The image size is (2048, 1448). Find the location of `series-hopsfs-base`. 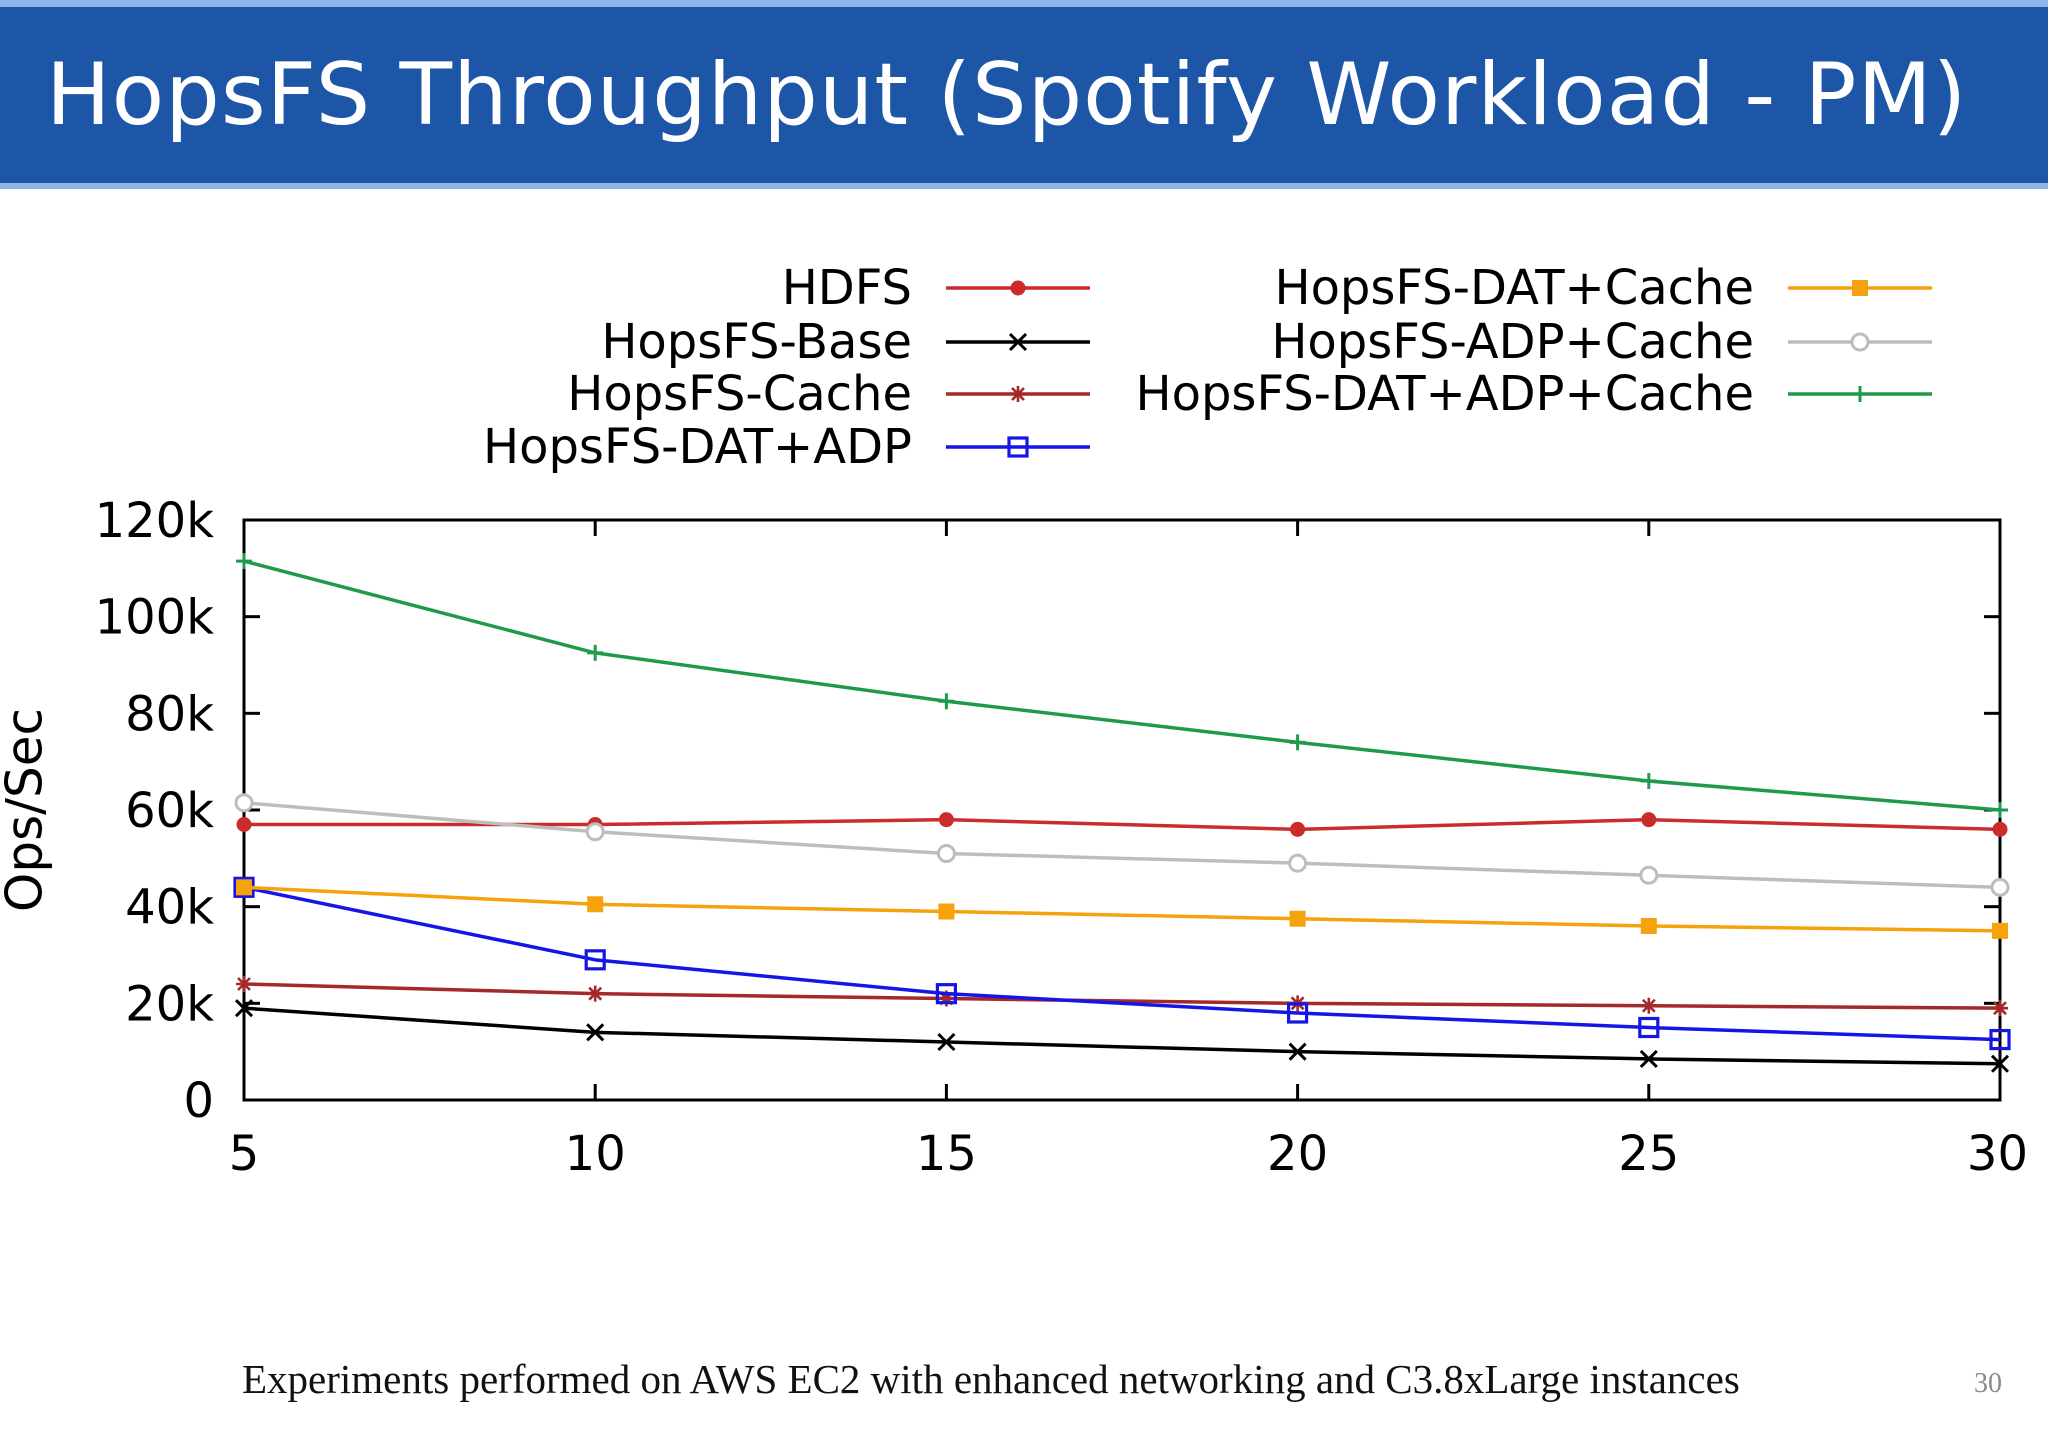

series-hopsfs-base is located at coordinates (1122, 1036).